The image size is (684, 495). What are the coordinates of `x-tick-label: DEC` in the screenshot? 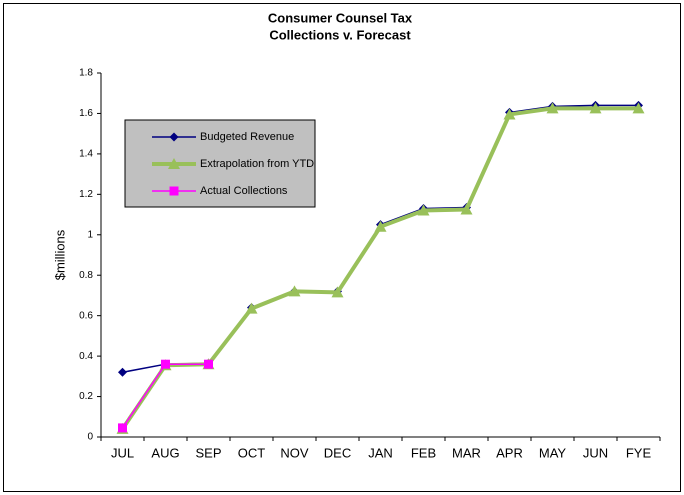 It's located at (337, 452).